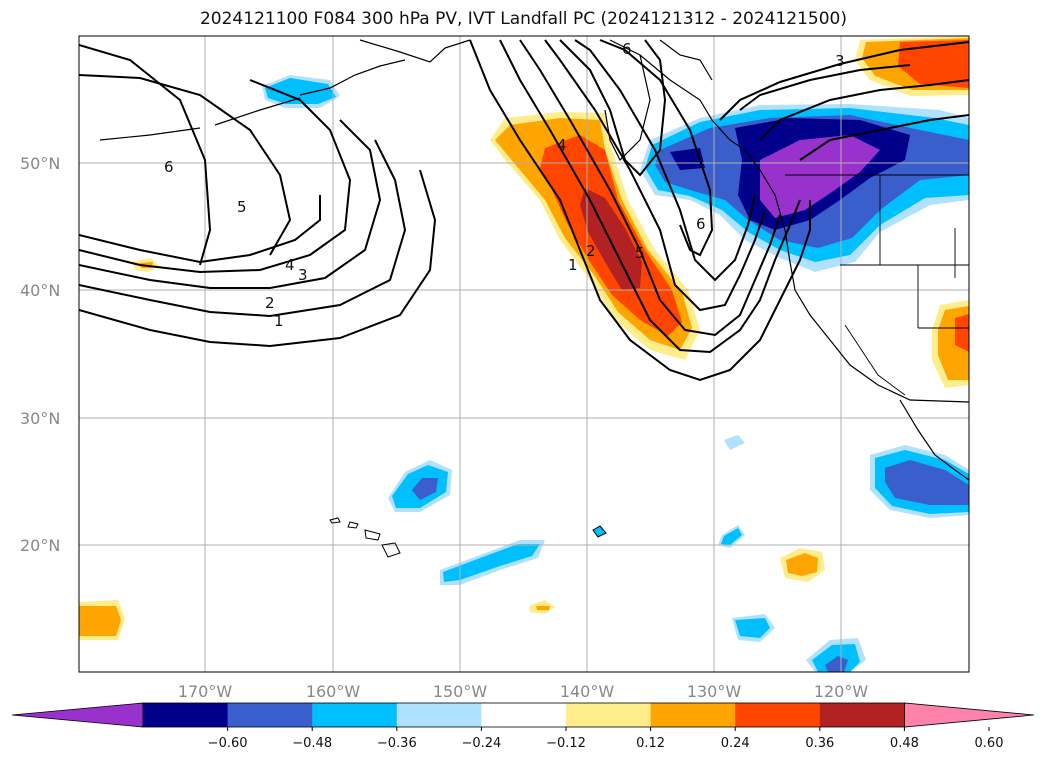  What do you see at coordinates (397, 743) in the screenshot?
I see `colorbar-tick-label: −0.36` at bounding box center [397, 743].